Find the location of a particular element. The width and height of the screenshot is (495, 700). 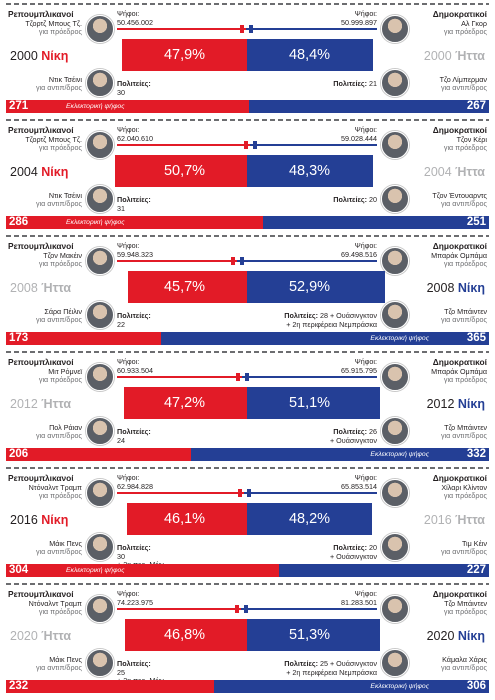

dem-votes: Ψήφοι: 65.853.514 is located at coordinates (359, 482).